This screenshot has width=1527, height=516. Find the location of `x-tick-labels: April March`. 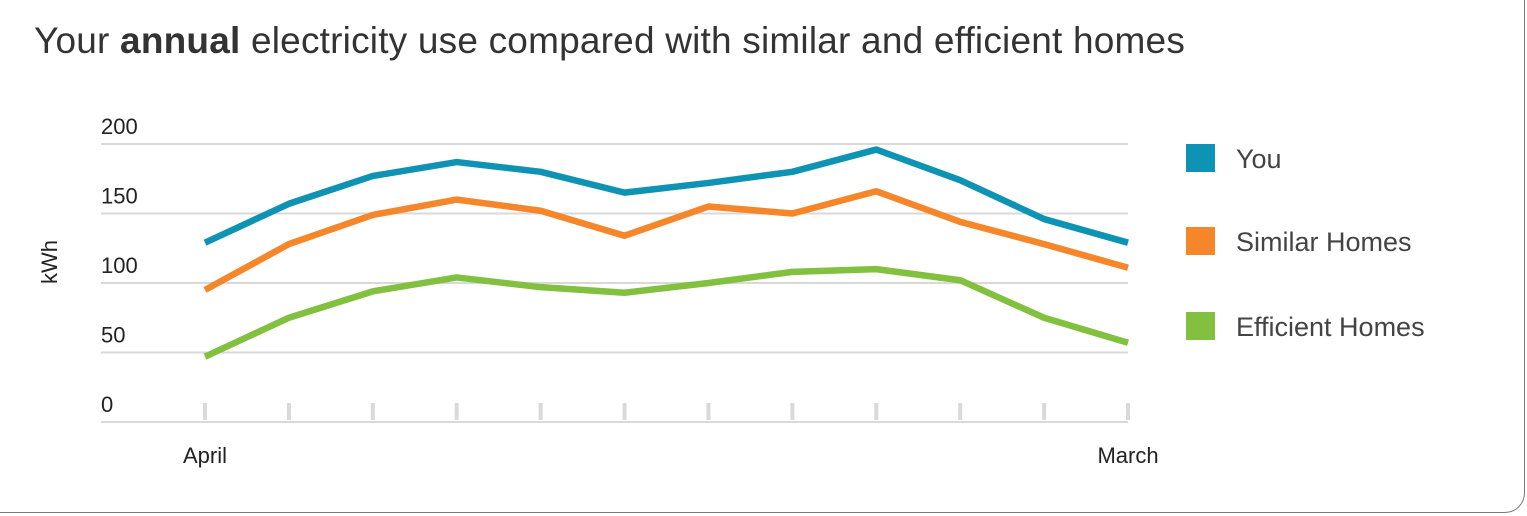

x-tick-labels: April March is located at coordinates (671, 455).